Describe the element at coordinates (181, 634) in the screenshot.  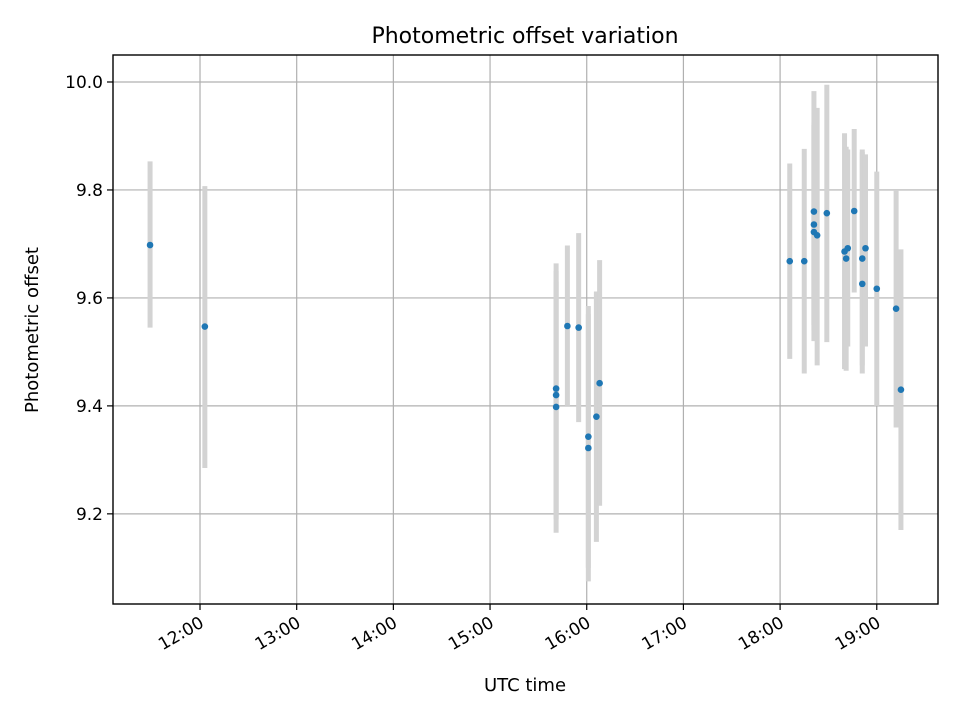
I see `x-tick-label: 12:00` at that location.